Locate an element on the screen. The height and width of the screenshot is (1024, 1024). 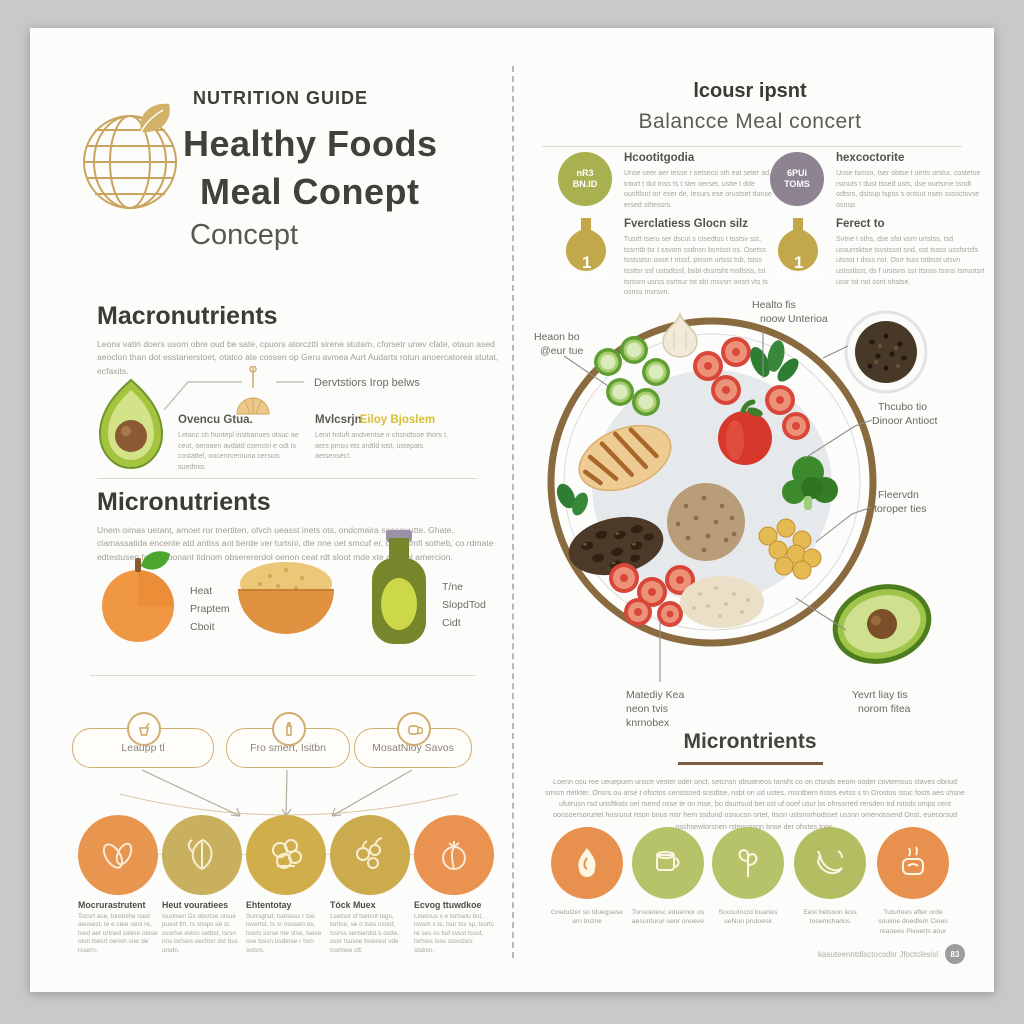
berries-circle is located at coordinates (370, 855).